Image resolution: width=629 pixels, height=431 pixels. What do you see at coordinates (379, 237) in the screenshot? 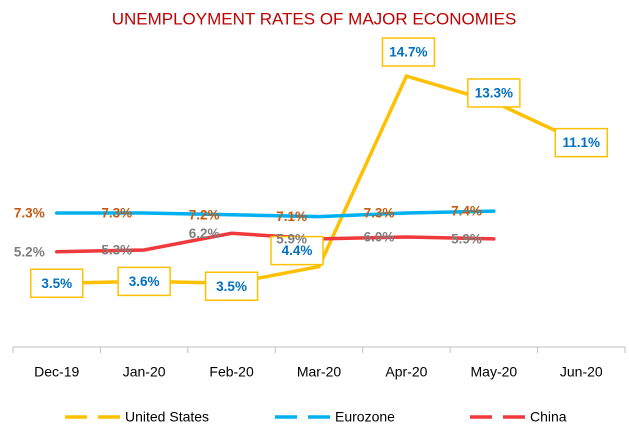
I see `data-label: 6.0%` at bounding box center [379, 237].